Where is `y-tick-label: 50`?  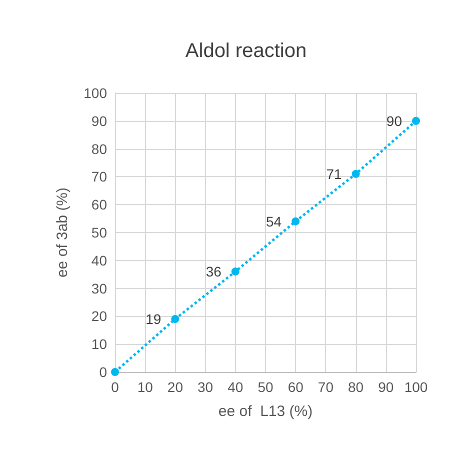
y-tick-label: 50 is located at coordinates (99, 232).